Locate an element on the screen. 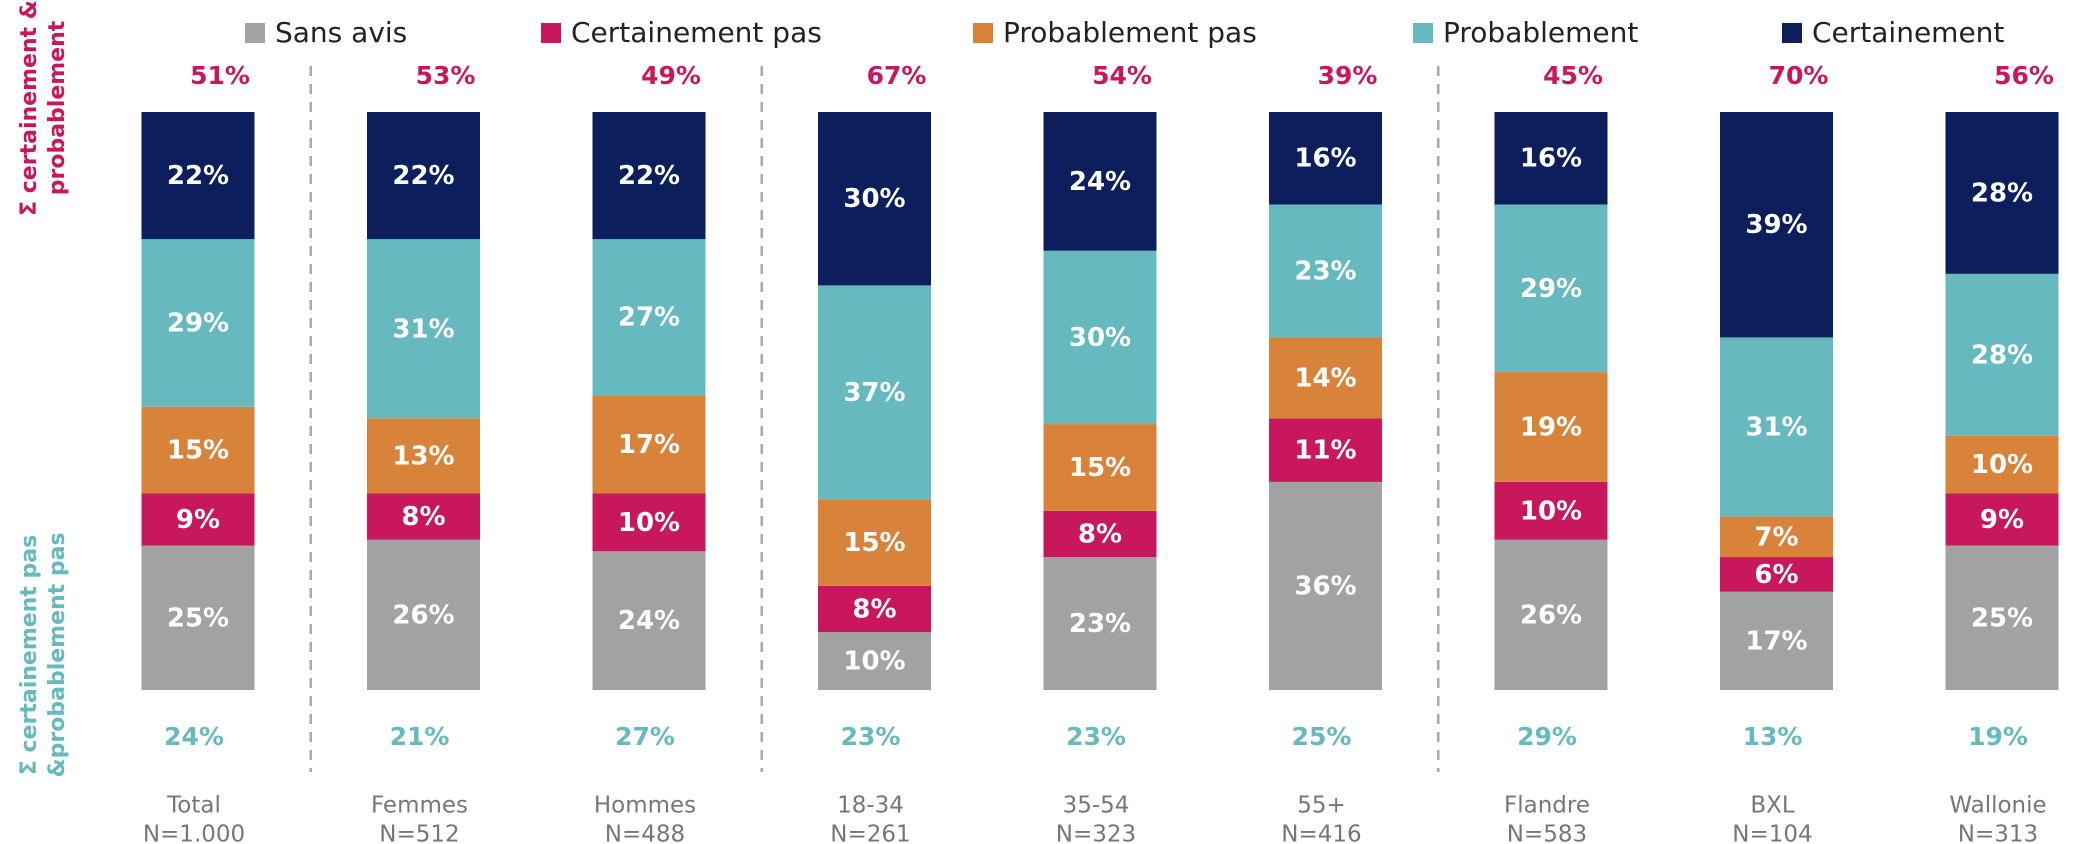 The image size is (2085, 844). sample-size: N=583 is located at coordinates (1547, 833).